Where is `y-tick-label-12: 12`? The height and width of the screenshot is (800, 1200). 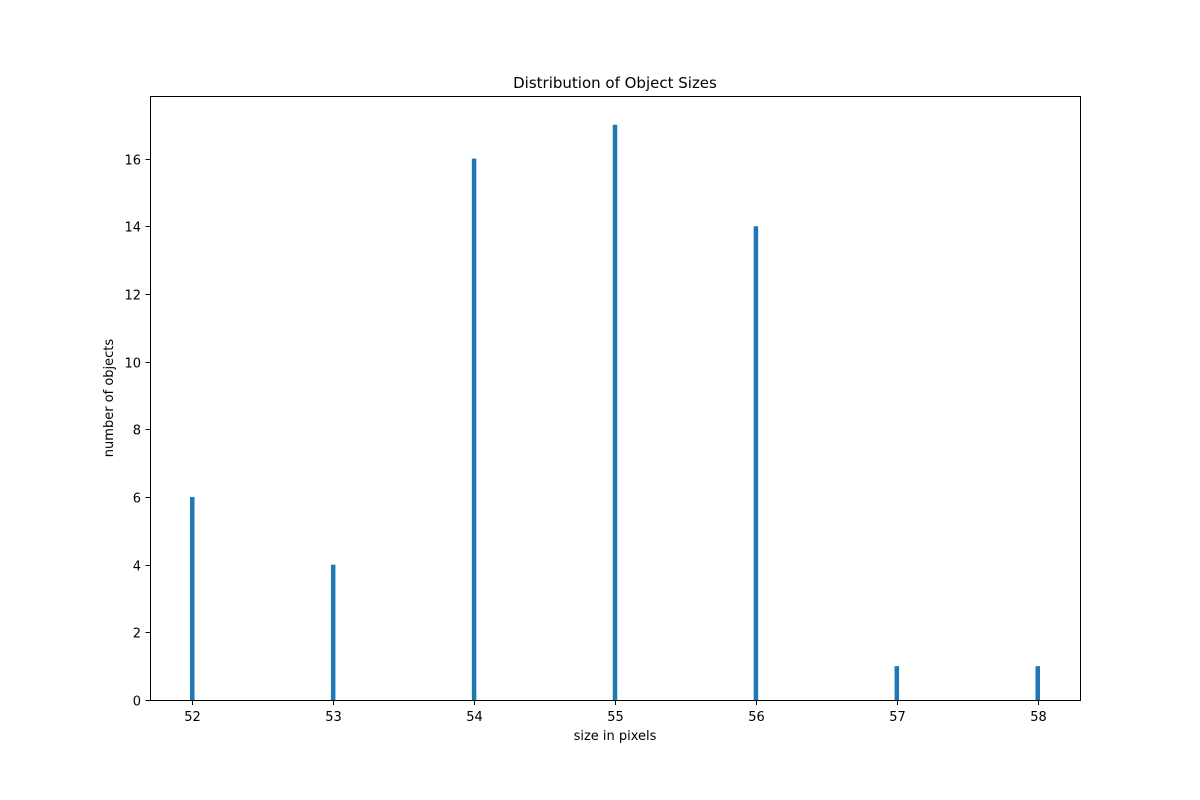 y-tick-label-12: 12 is located at coordinates (132, 296).